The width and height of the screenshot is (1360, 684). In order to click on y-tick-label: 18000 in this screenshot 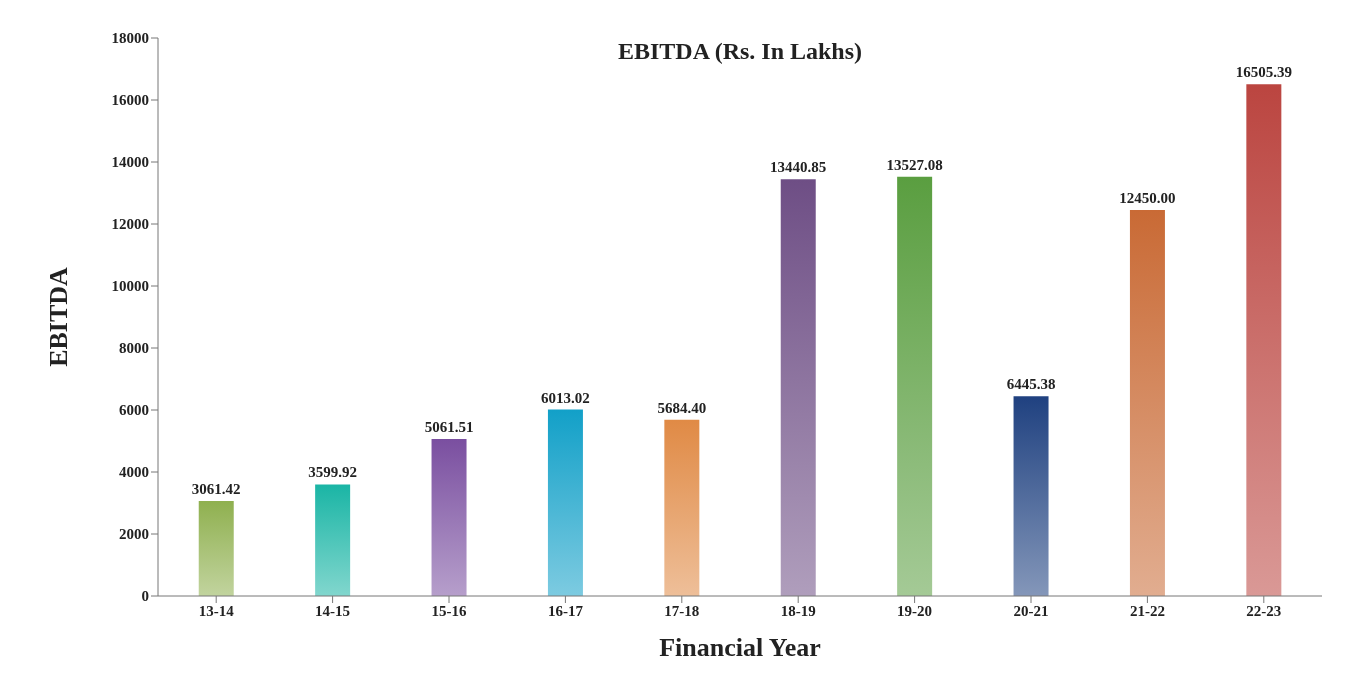, I will do `click(130, 38)`.